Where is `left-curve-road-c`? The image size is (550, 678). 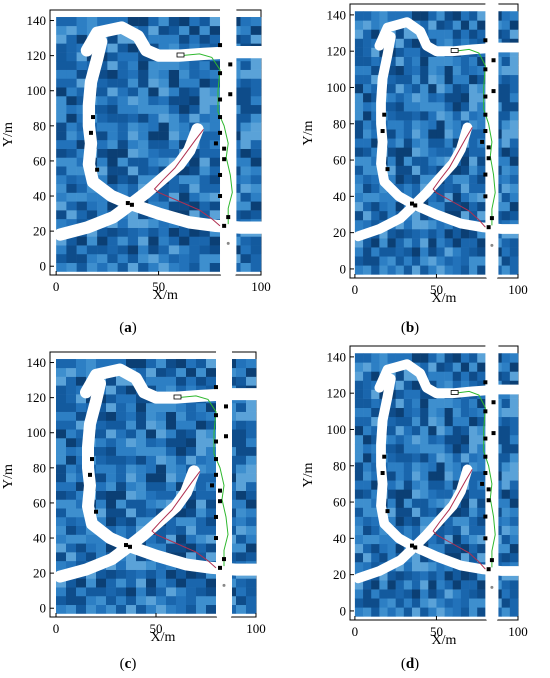 left-curve-road-c is located at coordinates (172, 476).